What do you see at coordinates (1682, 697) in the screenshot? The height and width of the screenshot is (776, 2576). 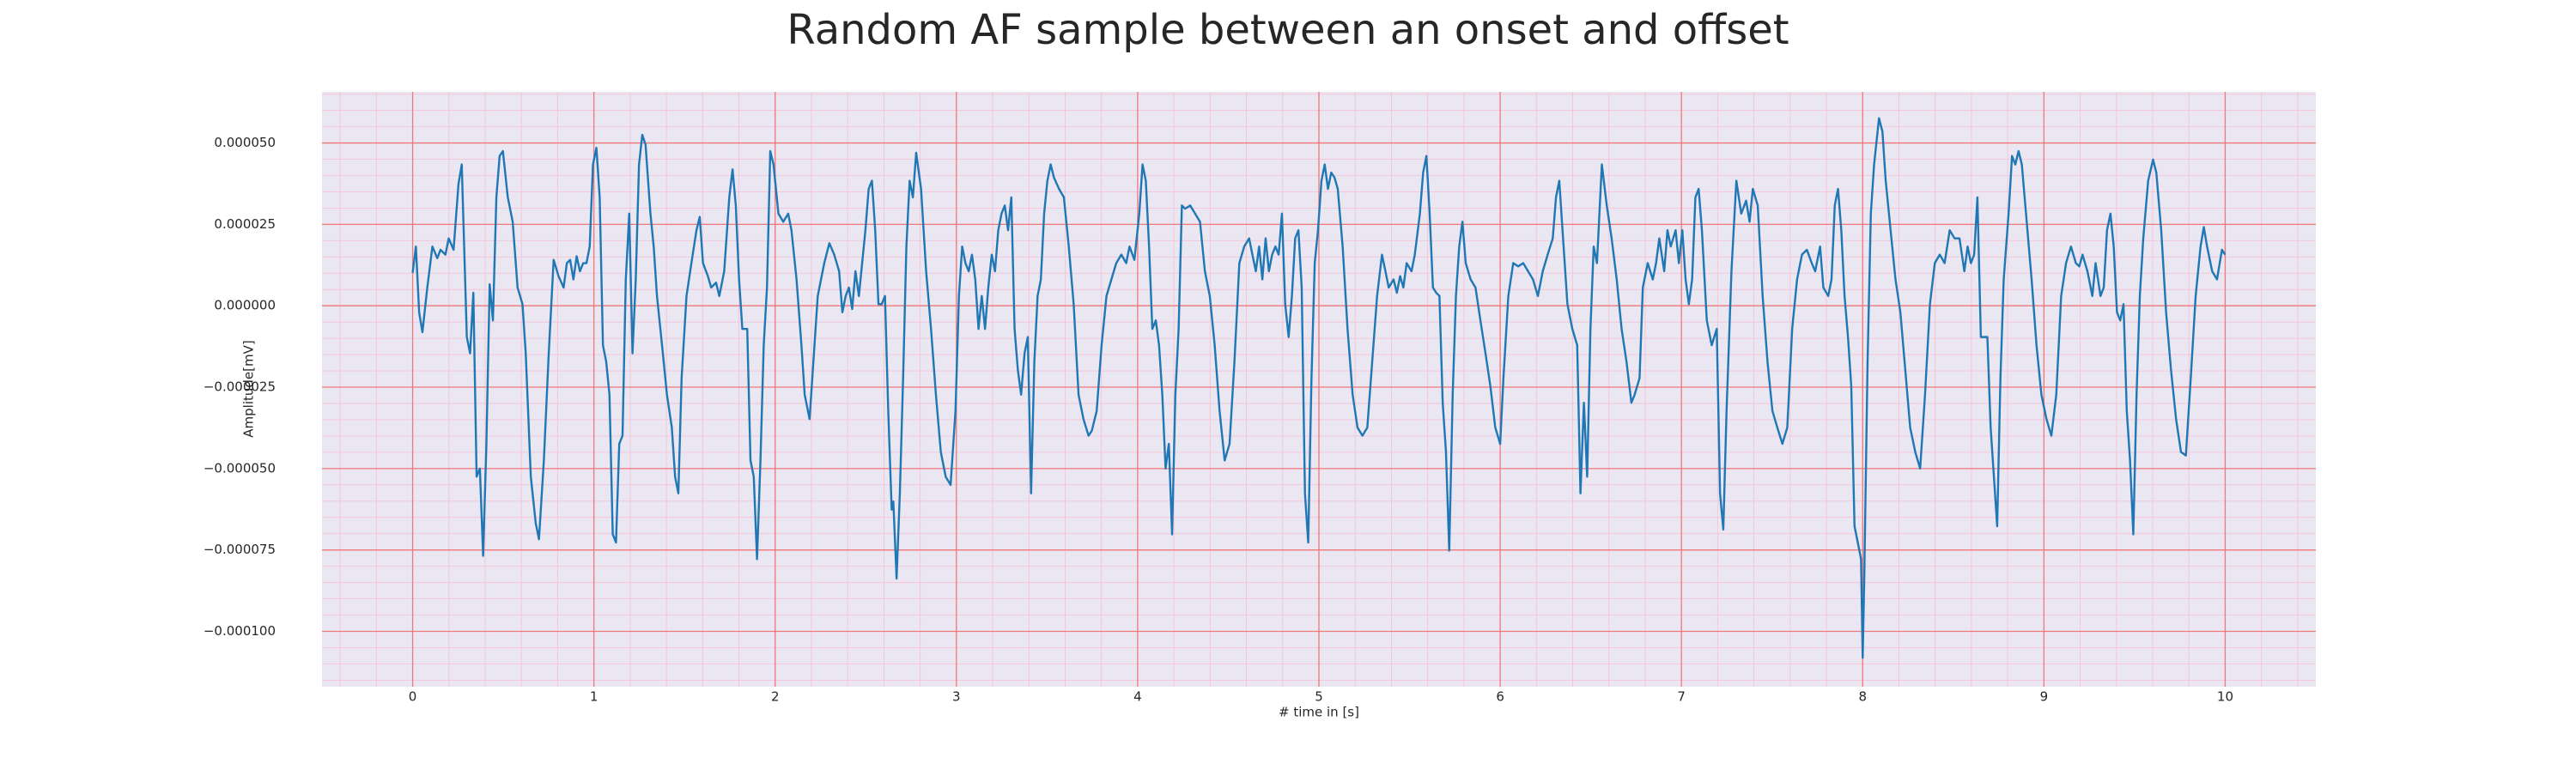 I see `x-tick-label: 7` at bounding box center [1682, 697].